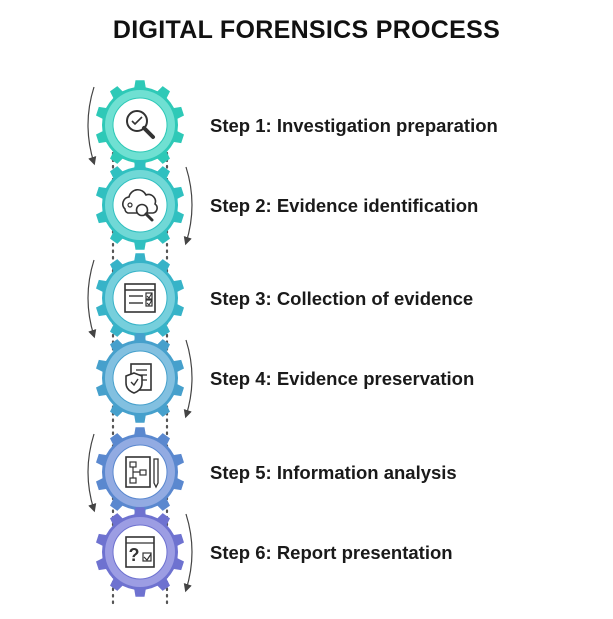  Describe the element at coordinates (333, 472) in the screenshot. I see `step-label-5: Step 5: Information analysis` at that location.